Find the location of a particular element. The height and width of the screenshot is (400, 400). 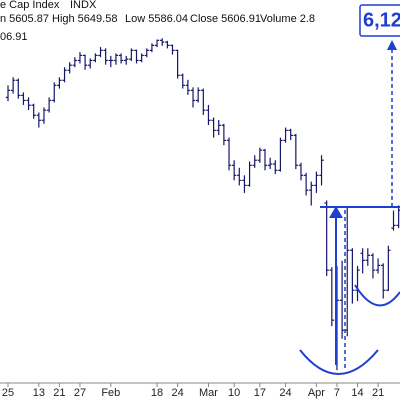

header-field: n 5605.87 is located at coordinates (24, 19).